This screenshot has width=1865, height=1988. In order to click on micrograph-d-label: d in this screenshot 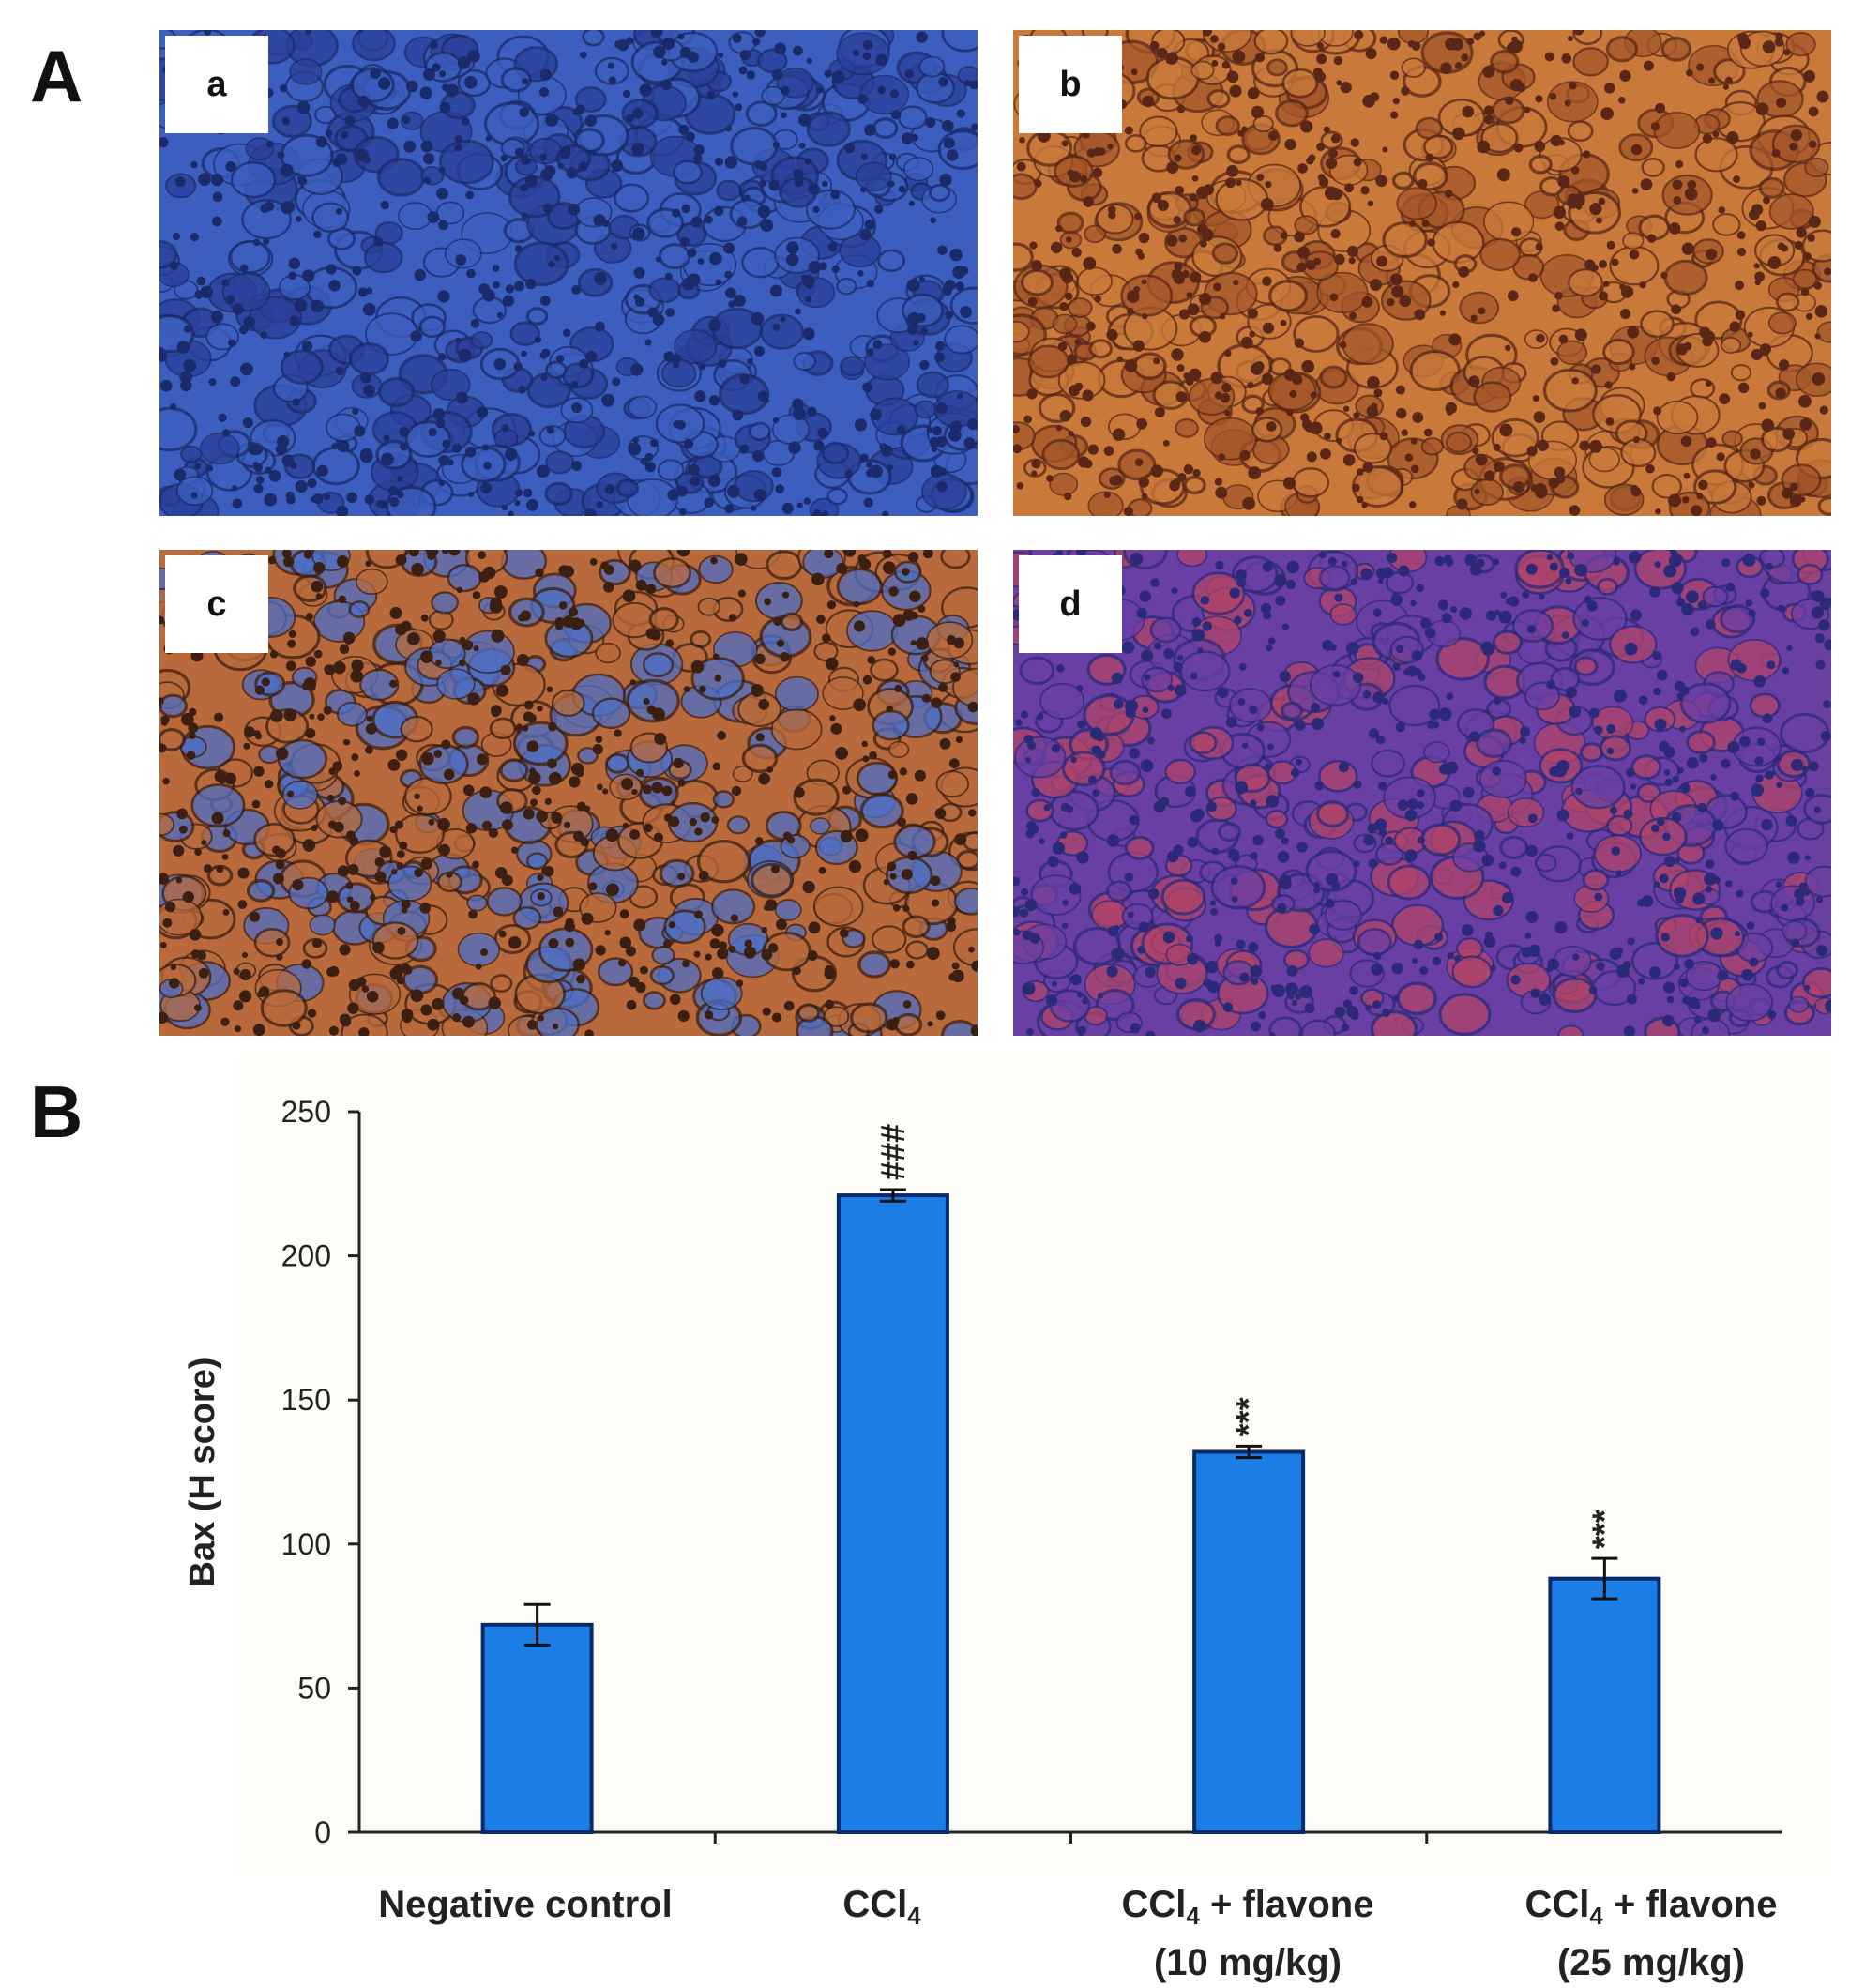, I will do `click(1070, 604)`.